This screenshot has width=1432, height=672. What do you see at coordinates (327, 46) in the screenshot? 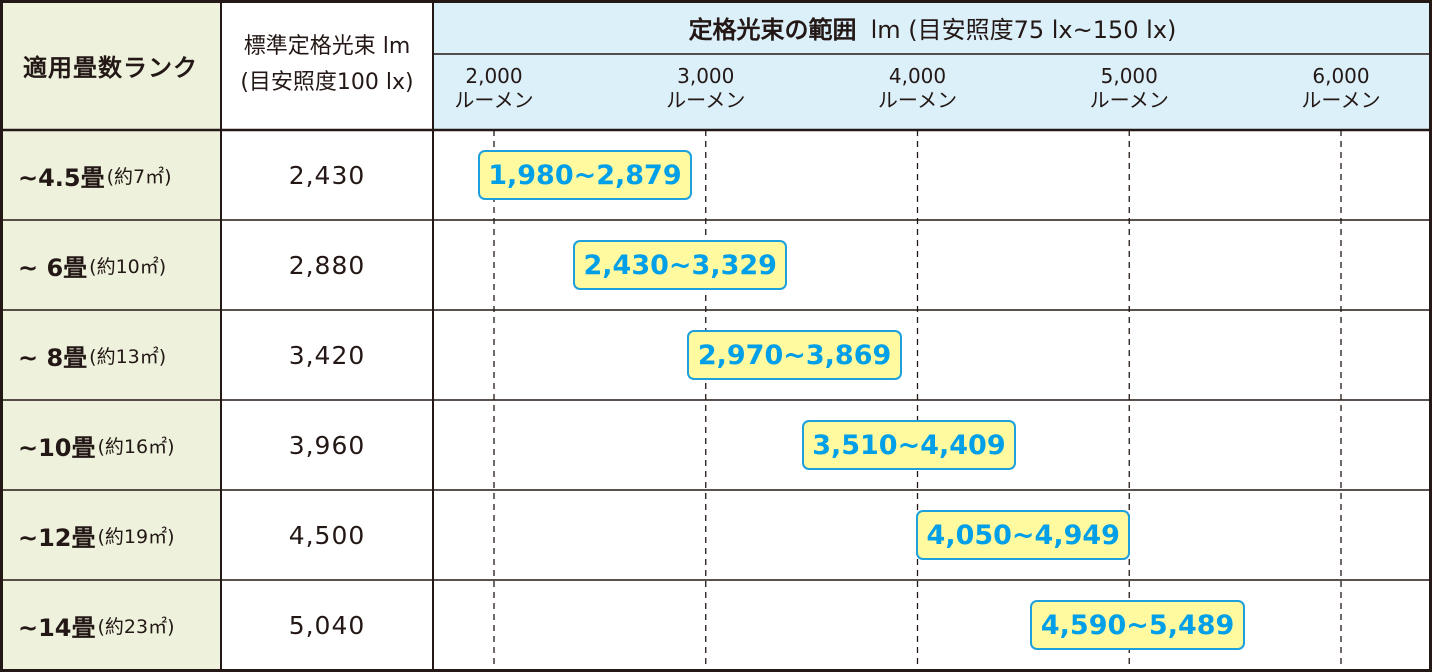
I see `standard-header-line1: 標準定格光束 lm` at bounding box center [327, 46].